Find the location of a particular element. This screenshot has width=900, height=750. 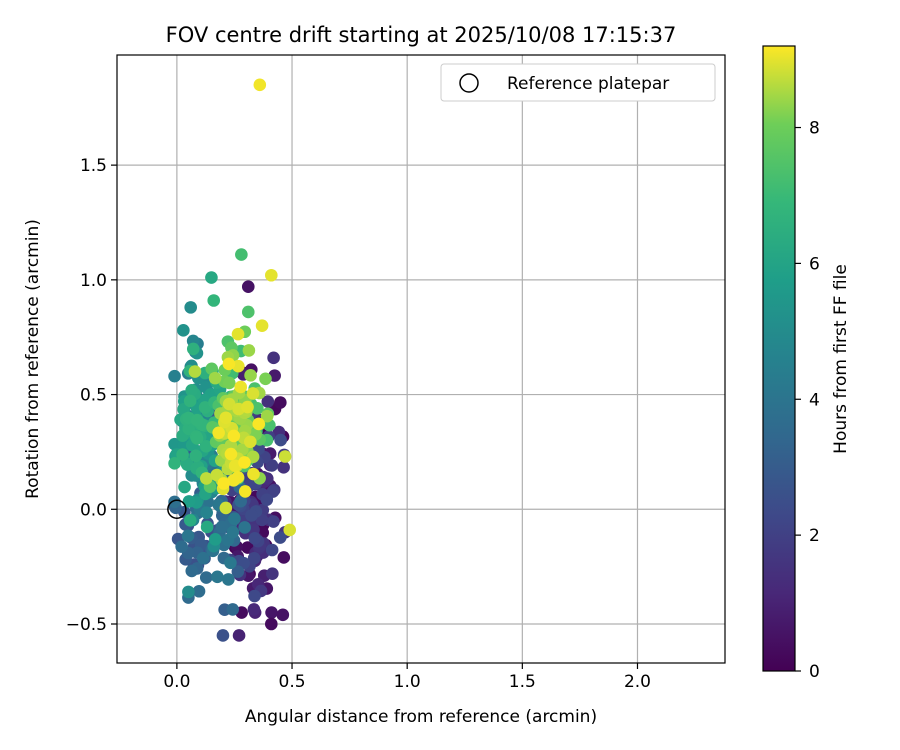

colorbar-gradient is located at coordinates (779, 358).